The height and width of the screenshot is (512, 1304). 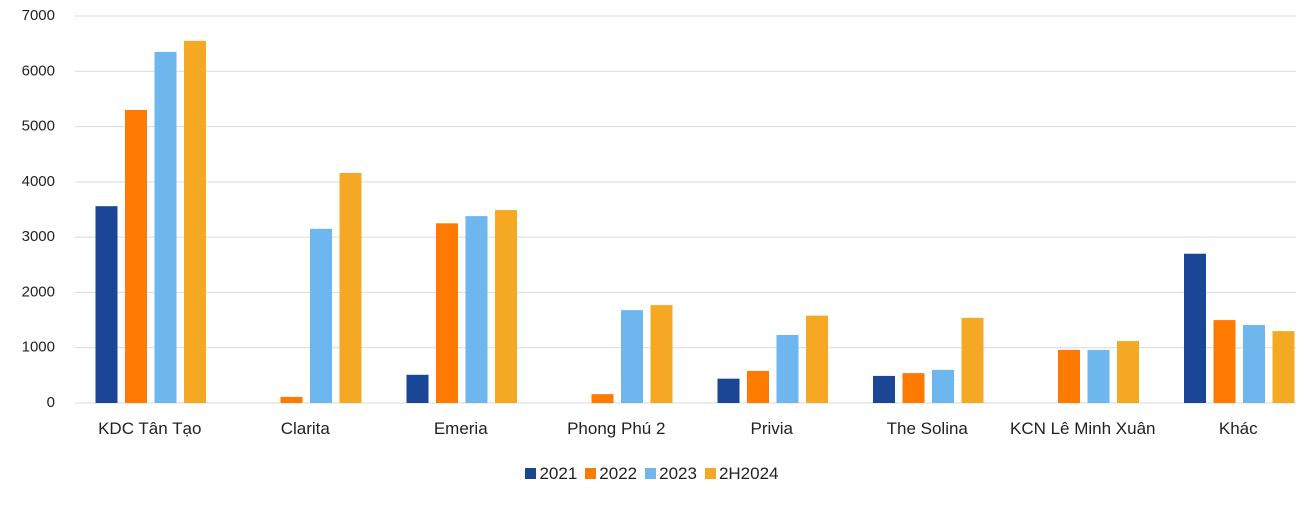 What do you see at coordinates (51, 402) in the screenshot?
I see `y-tick-label: 0` at bounding box center [51, 402].